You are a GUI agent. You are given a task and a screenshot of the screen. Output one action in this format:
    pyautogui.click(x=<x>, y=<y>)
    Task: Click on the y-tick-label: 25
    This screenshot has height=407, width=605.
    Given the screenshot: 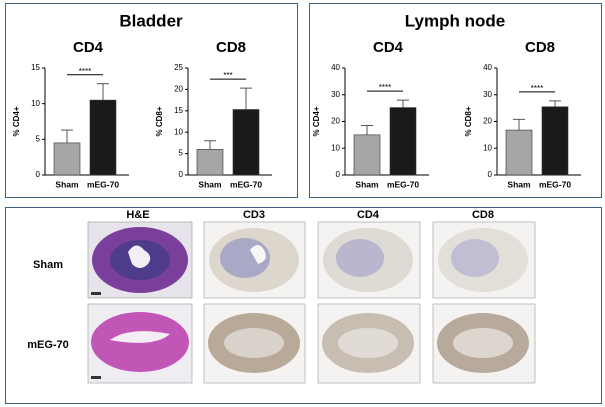 What is the action you would take?
    pyautogui.click(x=178, y=67)
    